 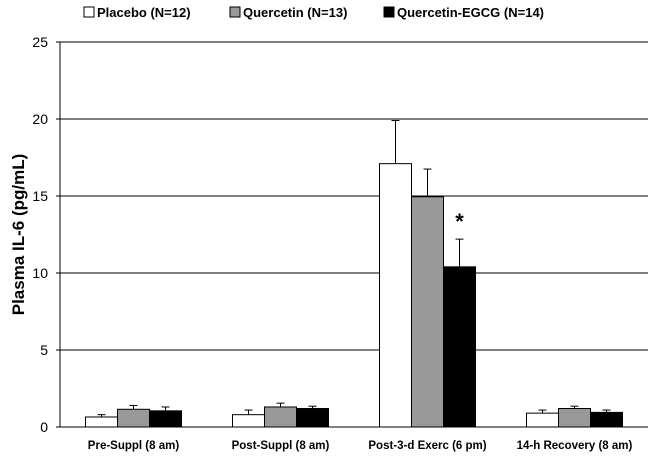 I want to click on legend-label: Placebo (N=12), so click(x=144, y=12).